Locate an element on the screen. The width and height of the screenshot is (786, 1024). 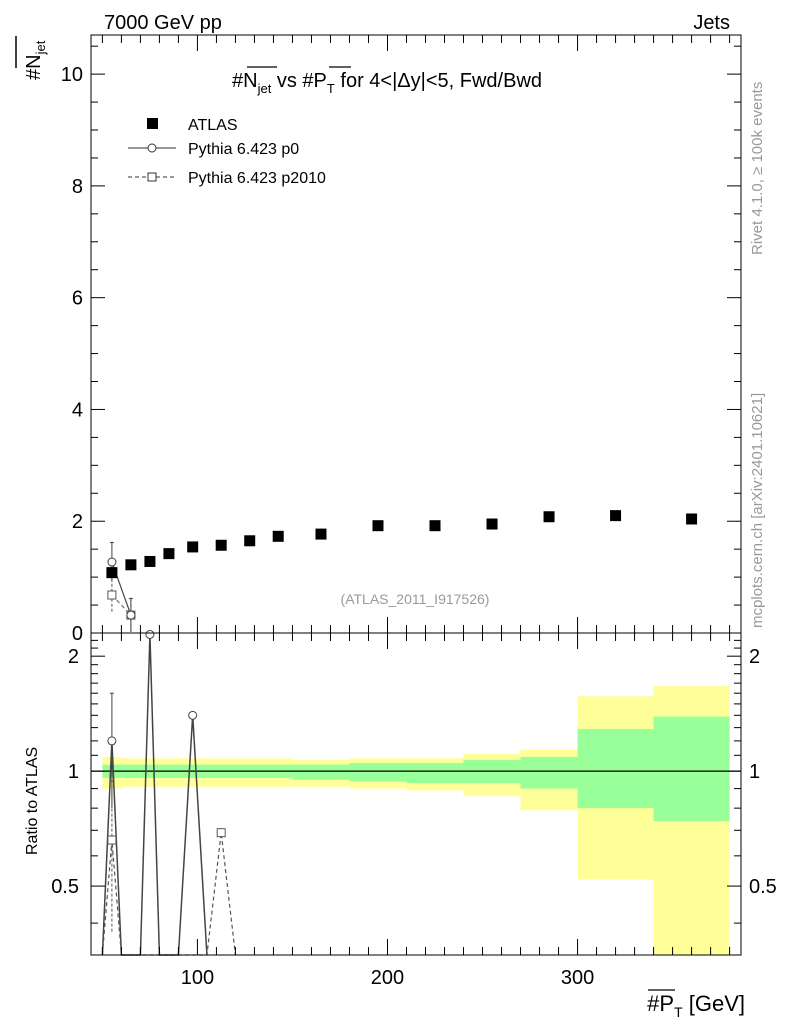
main-ytick-label: 0 is located at coordinates (77, 634).